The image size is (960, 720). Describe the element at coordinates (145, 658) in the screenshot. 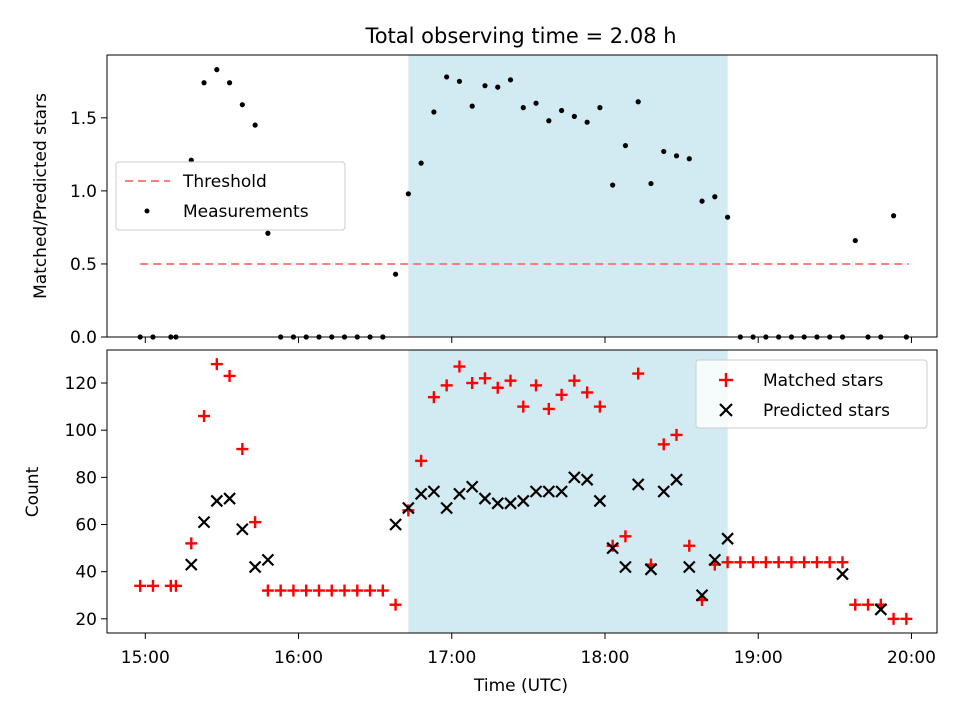

I see `x-tick-label: 15:00` at that location.